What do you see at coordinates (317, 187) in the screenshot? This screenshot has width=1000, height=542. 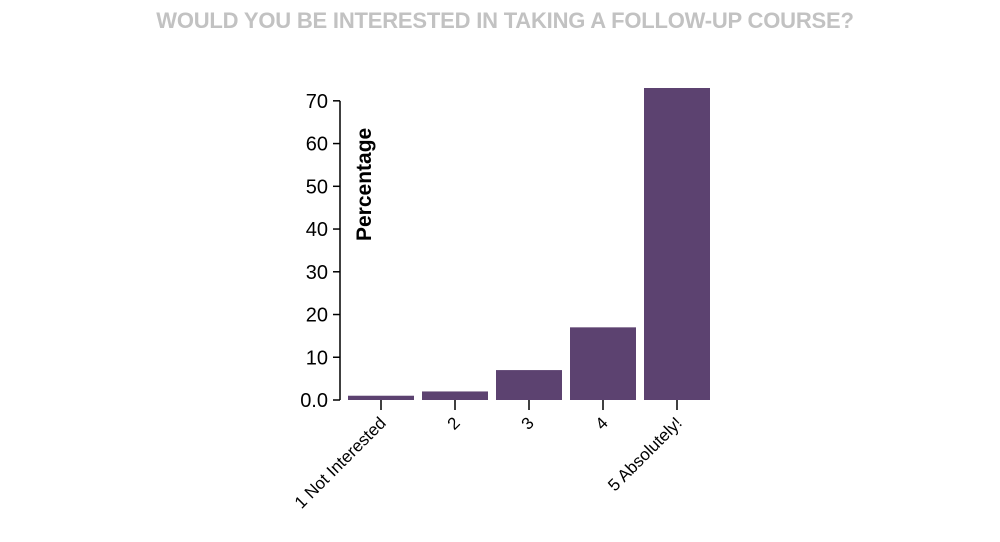 I see `y-tick-label: 50` at bounding box center [317, 187].